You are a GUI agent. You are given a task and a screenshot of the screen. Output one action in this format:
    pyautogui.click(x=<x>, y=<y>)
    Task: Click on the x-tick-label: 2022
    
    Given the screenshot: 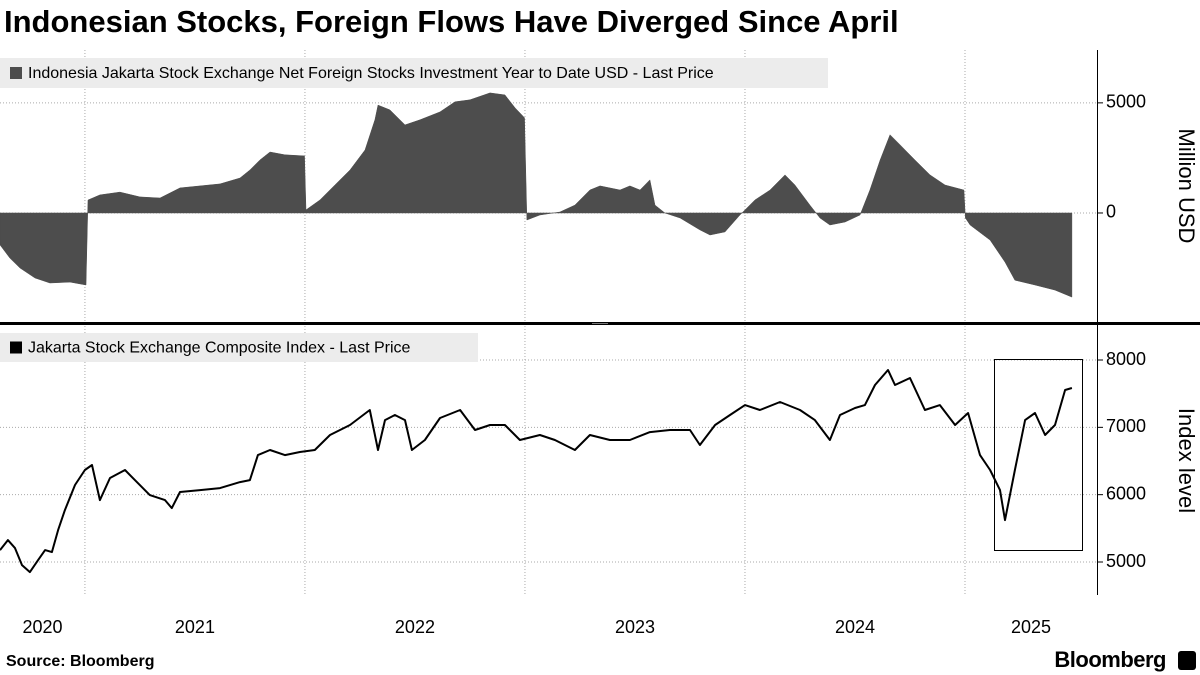 What is the action you would take?
    pyautogui.click(x=415, y=627)
    